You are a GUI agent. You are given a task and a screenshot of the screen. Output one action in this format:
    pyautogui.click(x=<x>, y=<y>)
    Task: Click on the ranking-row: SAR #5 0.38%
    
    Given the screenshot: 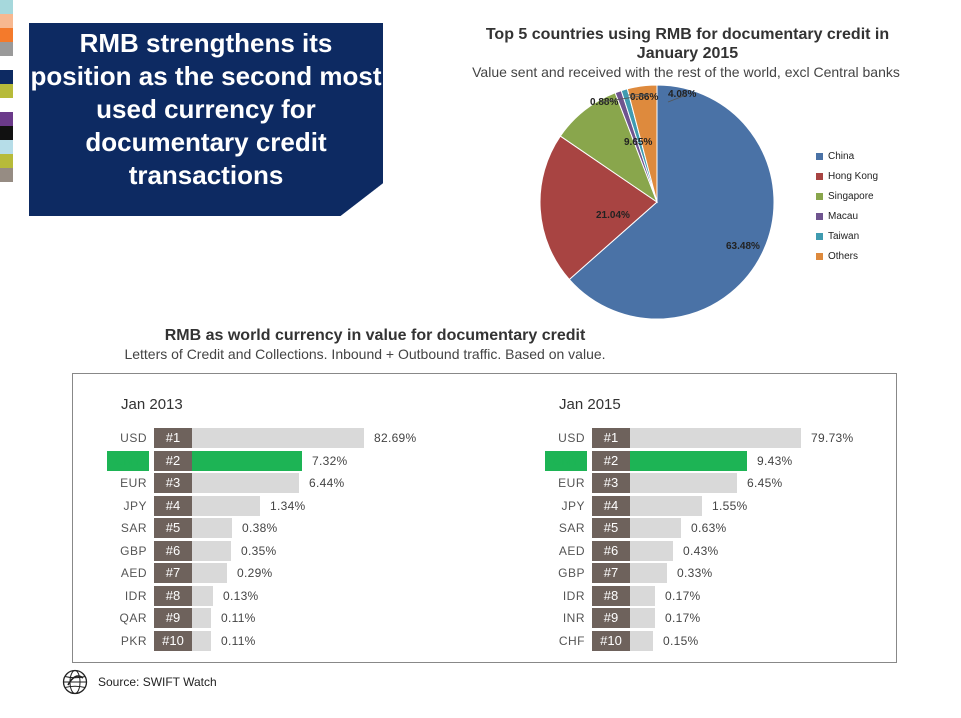 What is the action you would take?
    pyautogui.click(x=267, y=528)
    